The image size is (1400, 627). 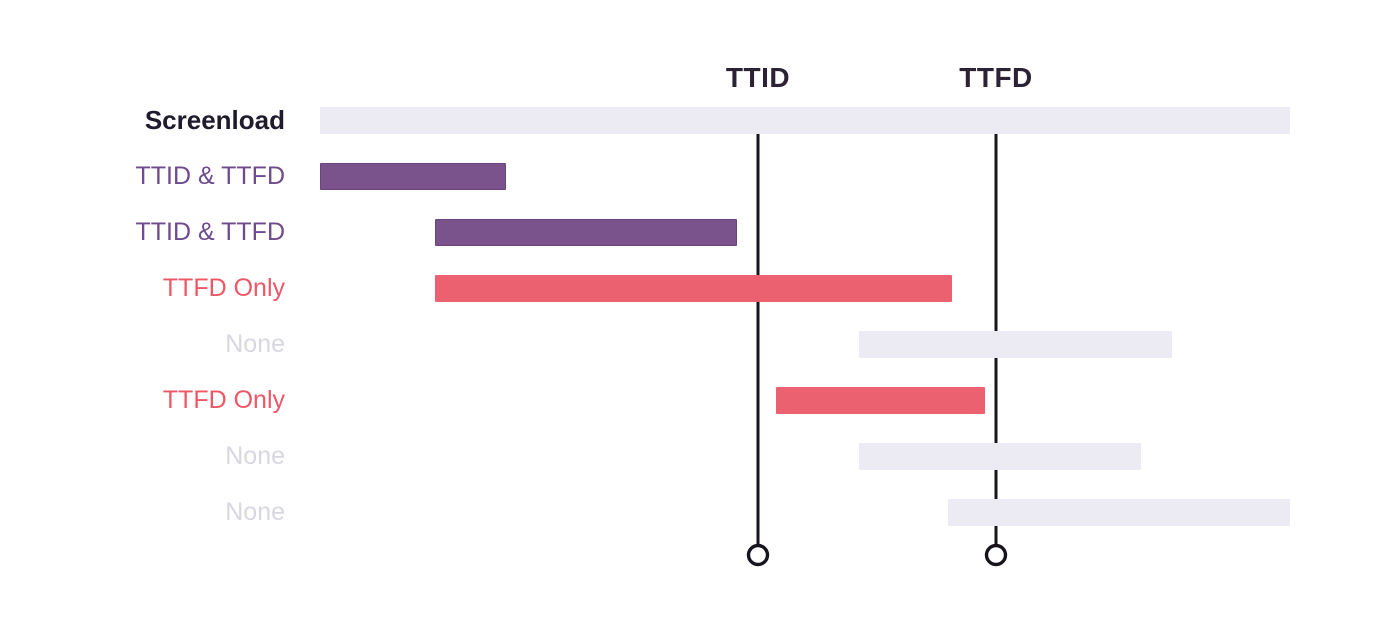 I want to click on row-label-ttid-ttfd-2: TTID & TTFD, so click(x=210, y=232).